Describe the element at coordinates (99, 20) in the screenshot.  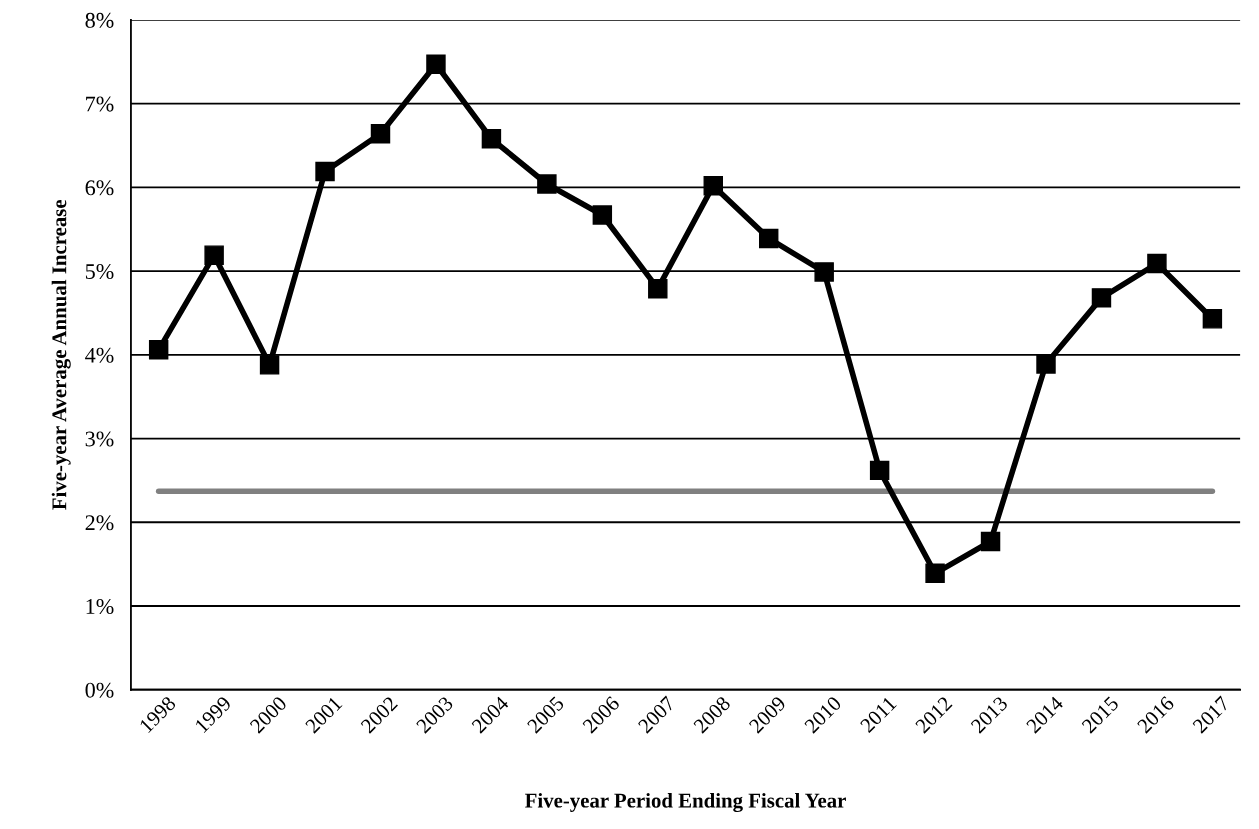
I see `y-tick-label: 8%` at that location.